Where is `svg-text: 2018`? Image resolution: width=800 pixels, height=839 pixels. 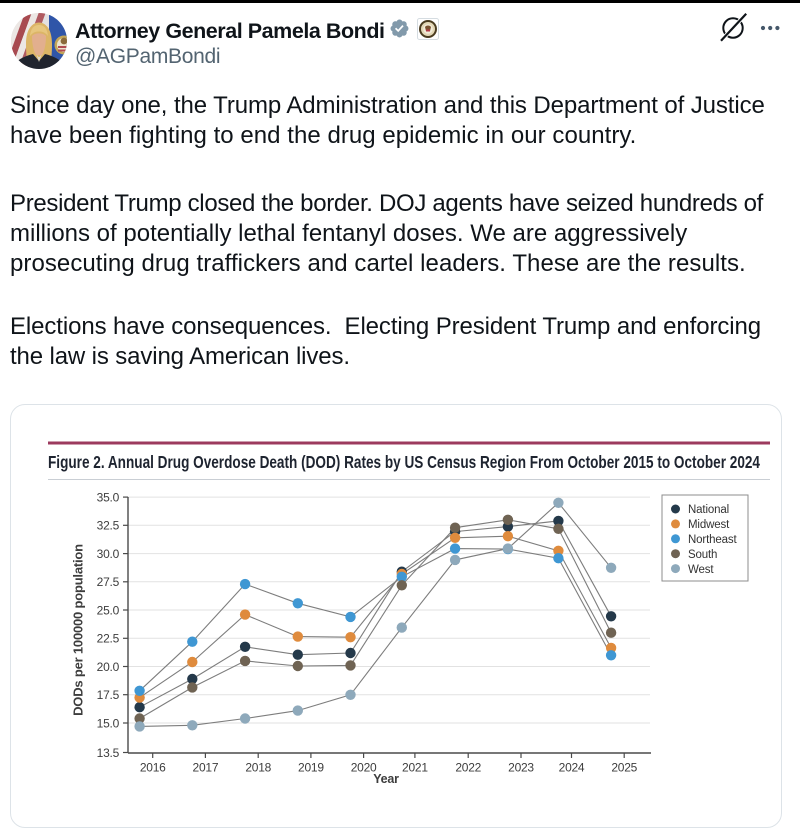
svg-text: 2018 is located at coordinates (258, 768).